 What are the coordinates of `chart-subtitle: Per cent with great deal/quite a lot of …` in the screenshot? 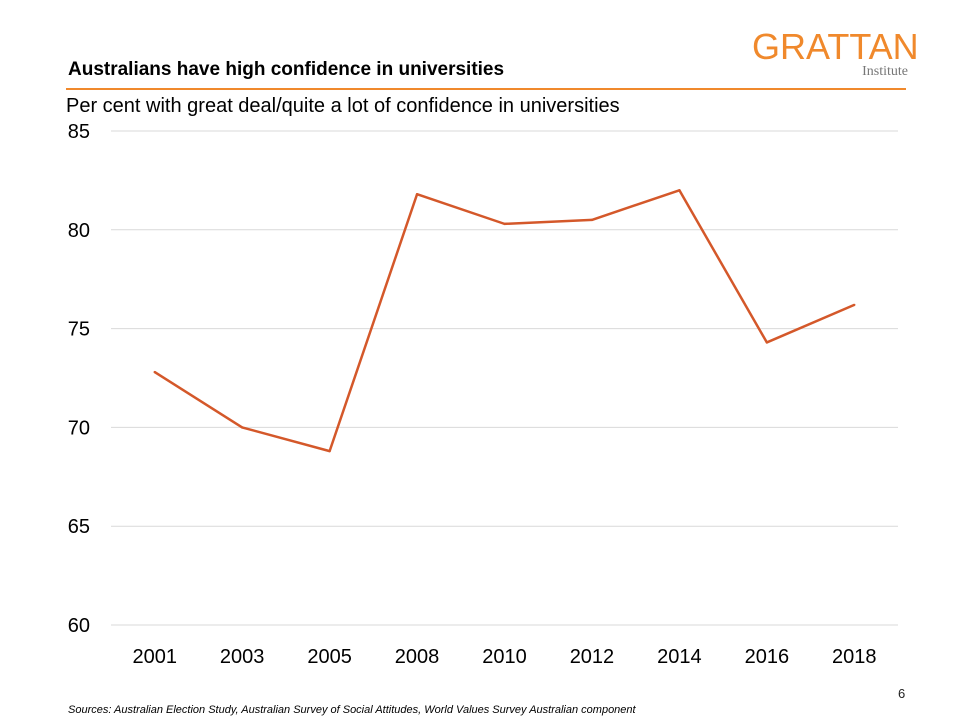 It's located at (343, 106).